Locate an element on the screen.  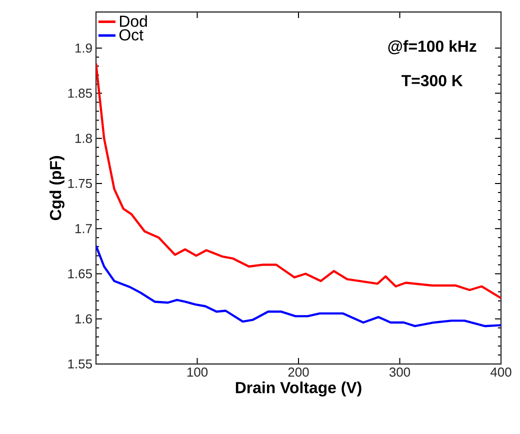
y-tick-label: 1.6 is located at coordinates (83, 319).